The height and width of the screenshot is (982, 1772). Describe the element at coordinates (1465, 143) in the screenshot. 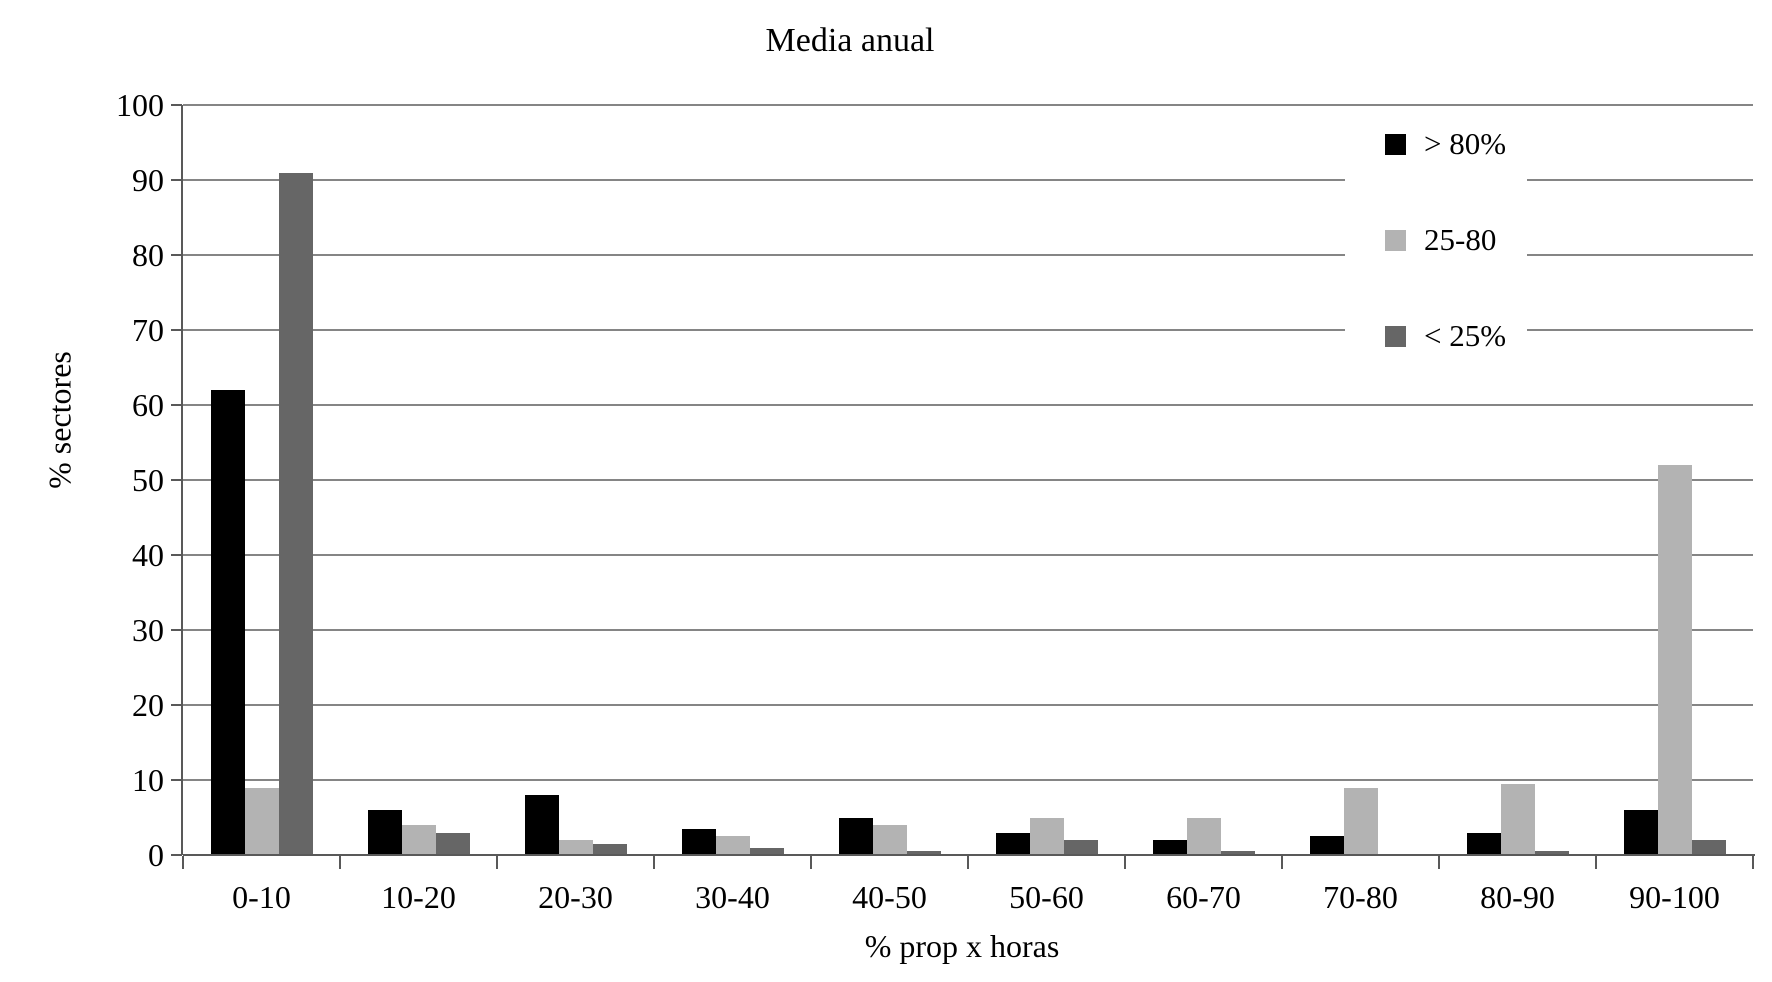

I see `legend-label: > 80%` at that location.